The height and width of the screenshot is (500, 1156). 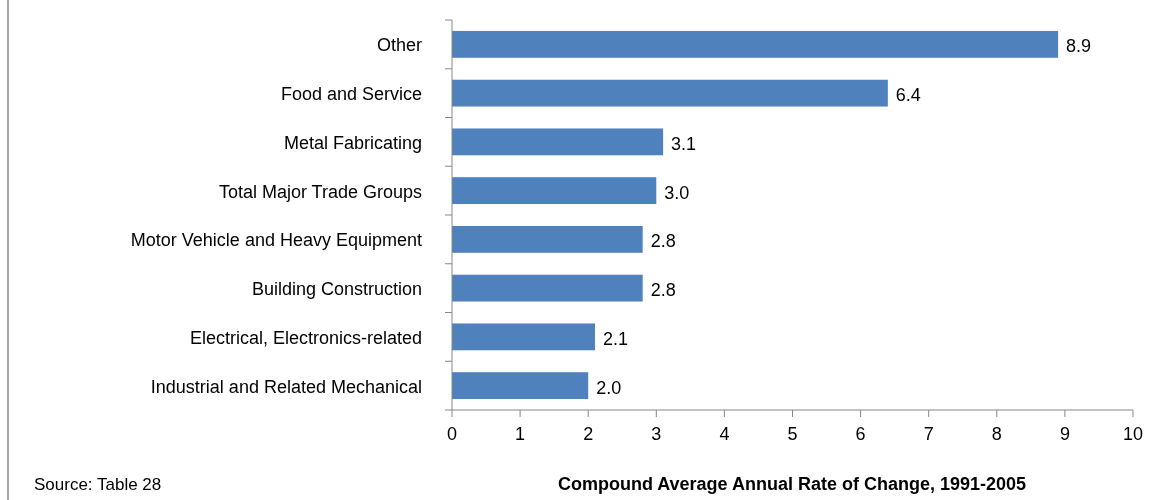 I want to click on x-tick-label: 4, so click(x=724, y=434).